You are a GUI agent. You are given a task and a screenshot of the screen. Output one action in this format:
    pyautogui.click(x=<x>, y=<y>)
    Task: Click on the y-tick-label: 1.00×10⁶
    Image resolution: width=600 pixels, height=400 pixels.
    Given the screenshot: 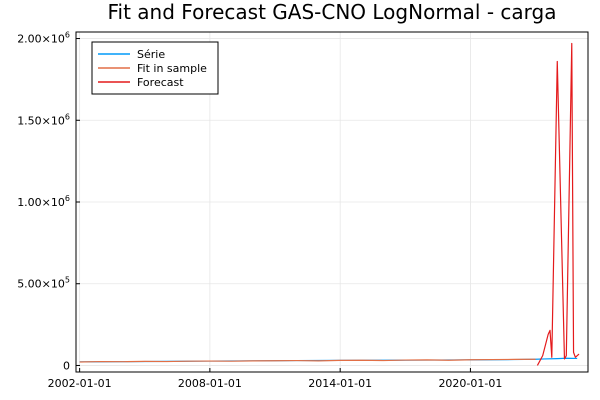 What is the action you would take?
    pyautogui.click(x=43, y=201)
    